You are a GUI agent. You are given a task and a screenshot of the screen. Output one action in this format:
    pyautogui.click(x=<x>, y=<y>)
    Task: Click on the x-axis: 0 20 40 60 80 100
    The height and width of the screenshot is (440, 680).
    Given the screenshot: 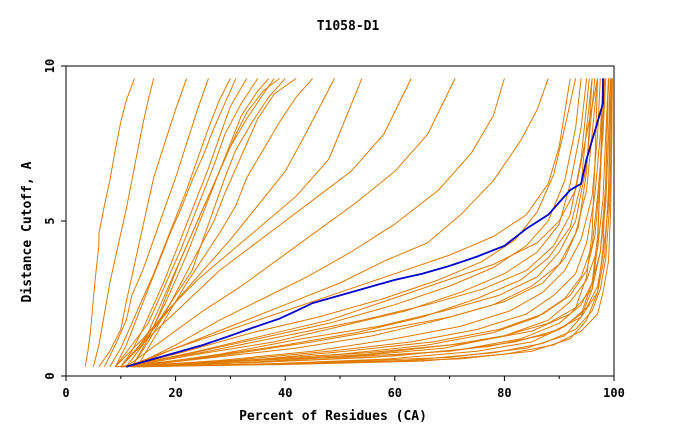 What is the action you would take?
    pyautogui.click(x=343, y=388)
    